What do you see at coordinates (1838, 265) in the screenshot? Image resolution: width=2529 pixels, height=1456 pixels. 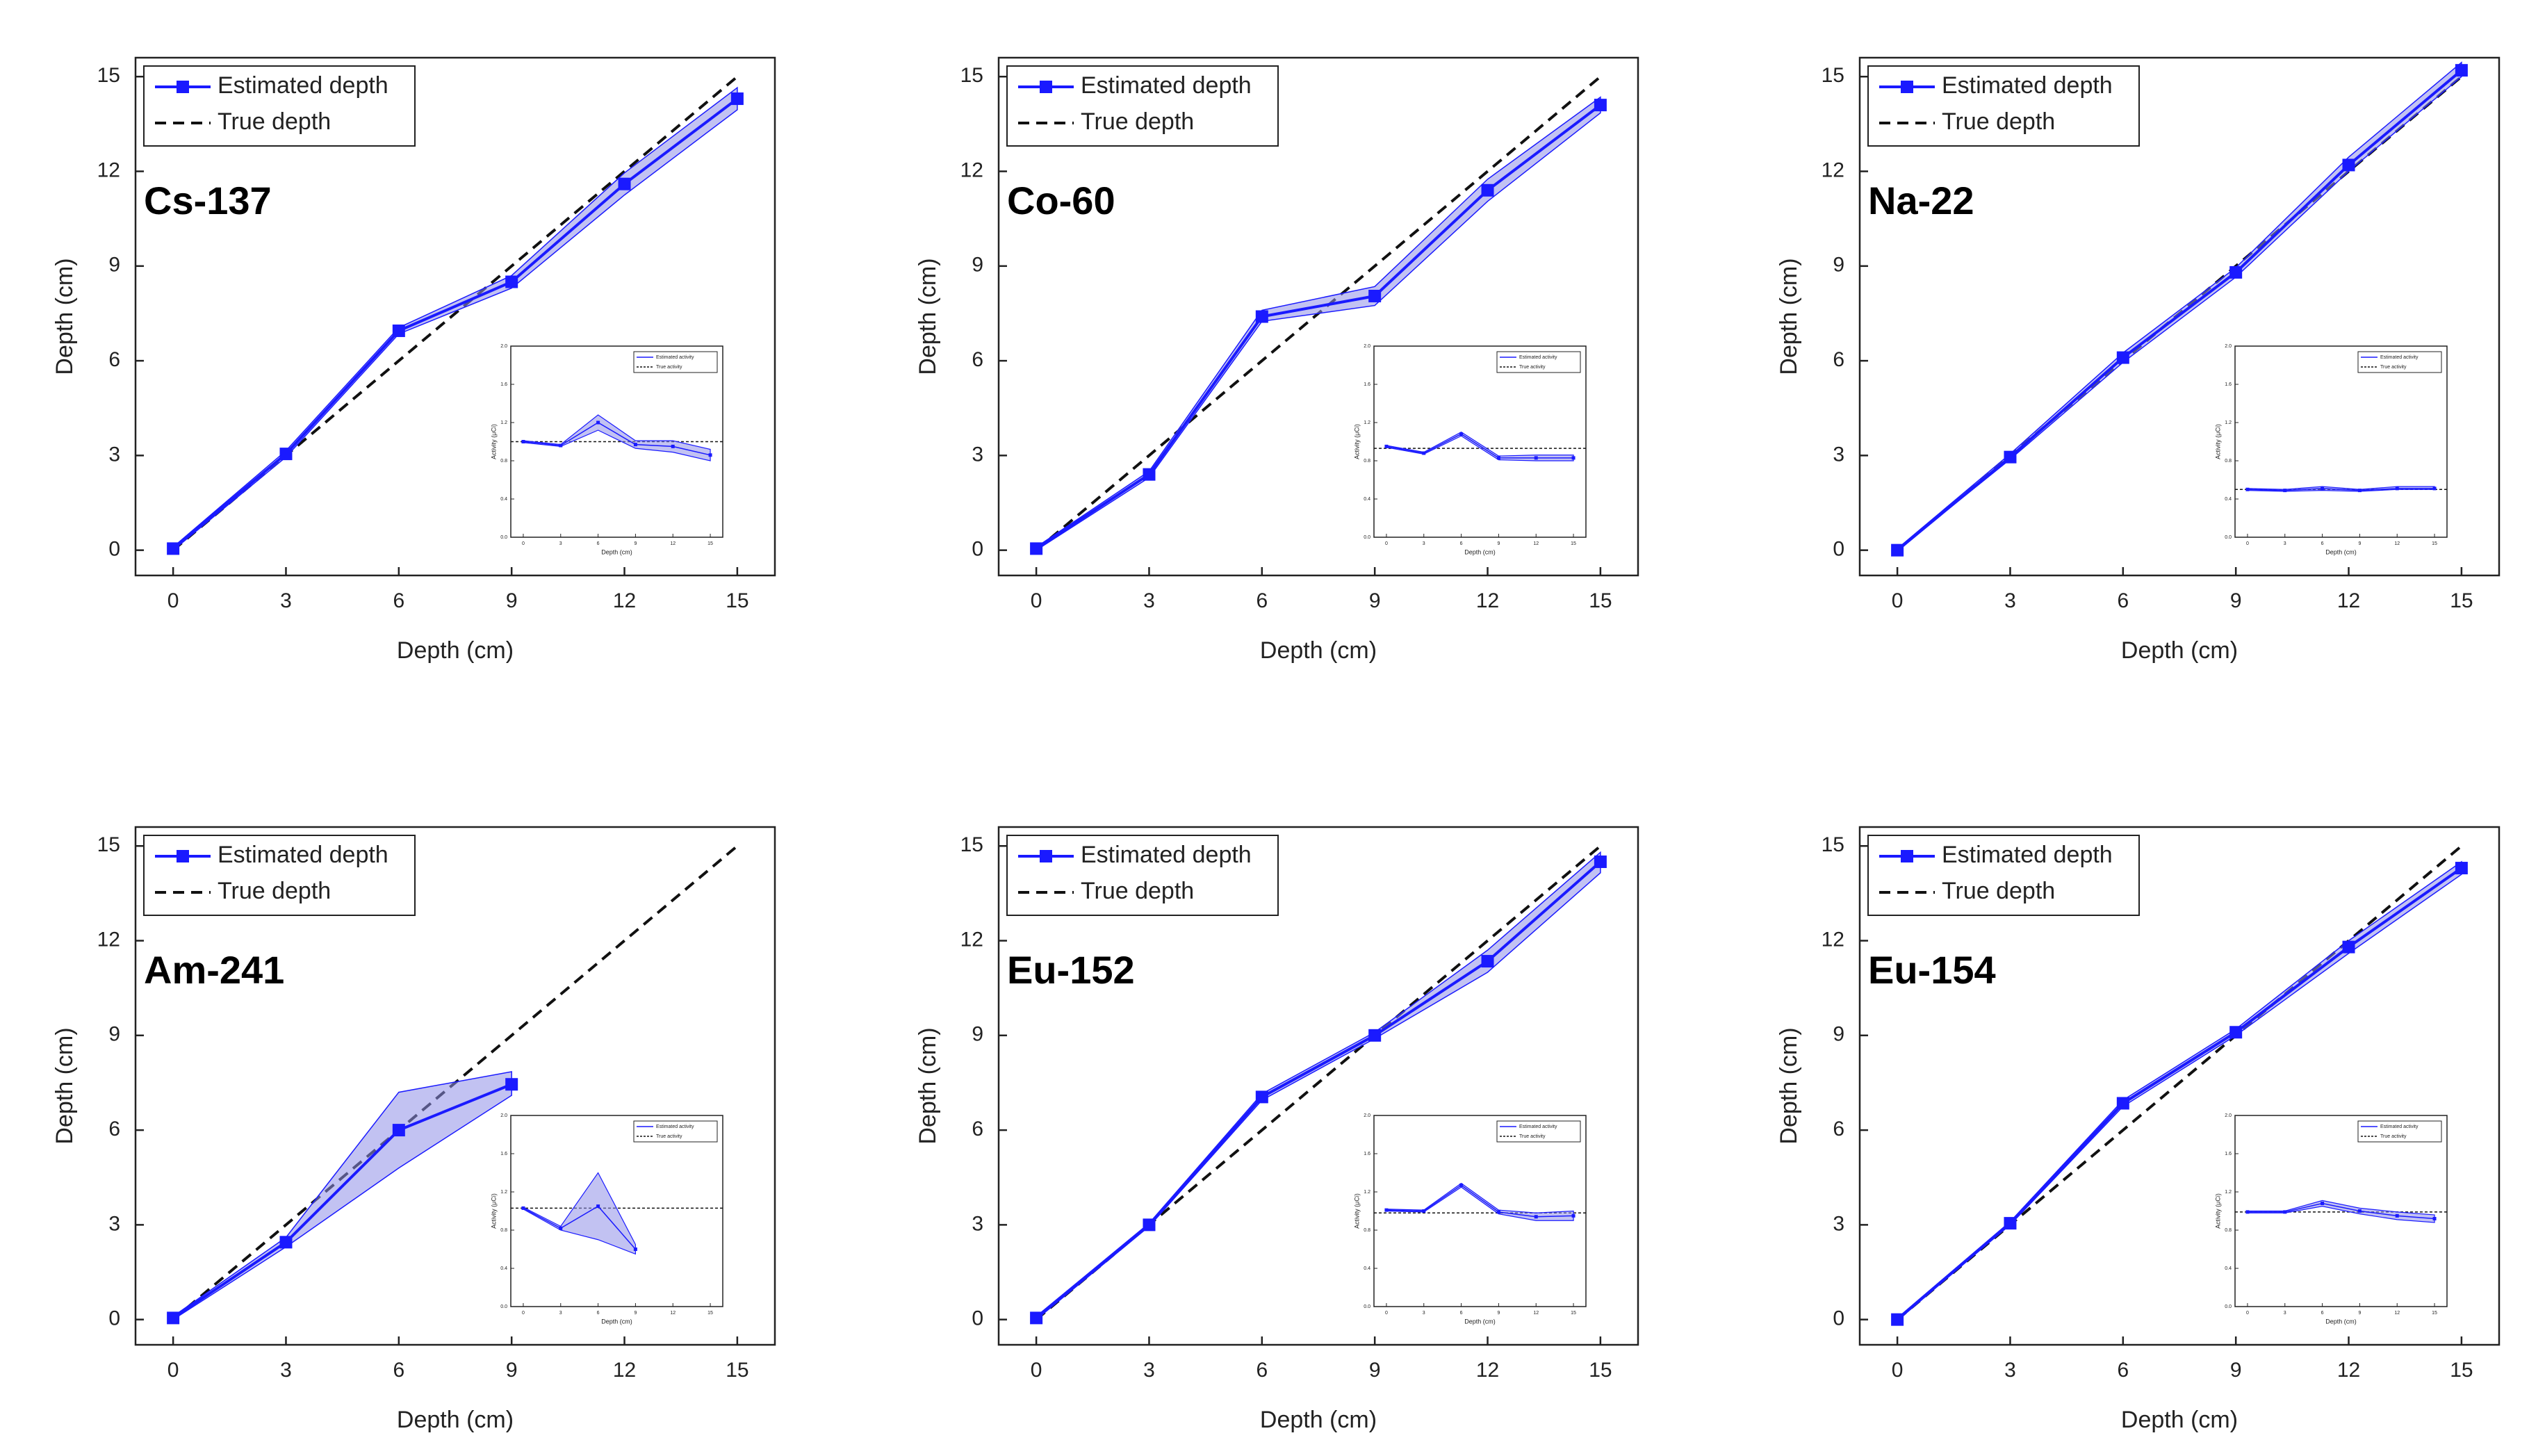 I see `y-tick-label: 9` at bounding box center [1838, 265].